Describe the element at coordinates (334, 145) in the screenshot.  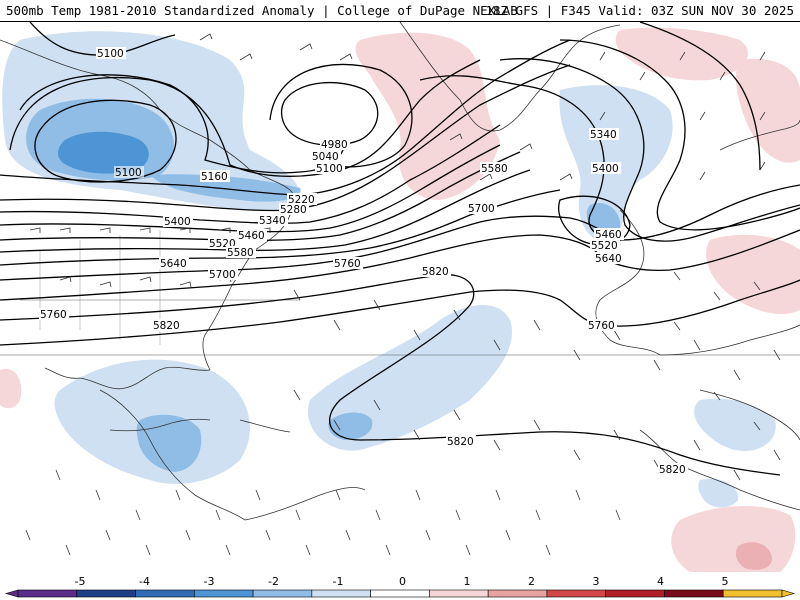
I see `contour-label: 4980` at that location.